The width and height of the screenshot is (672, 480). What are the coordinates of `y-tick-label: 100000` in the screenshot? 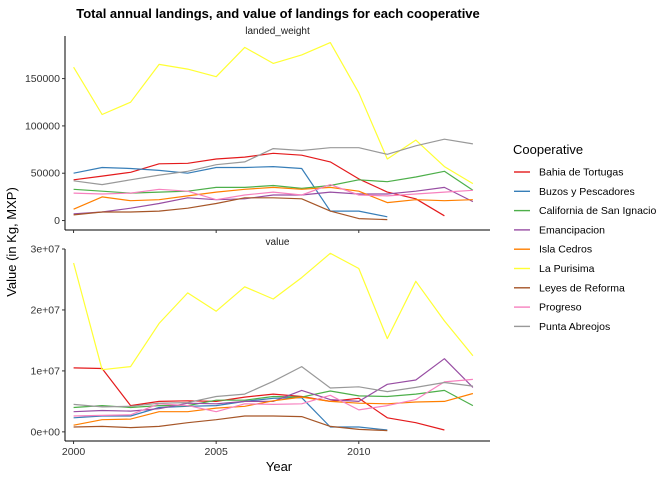 It's located at (42, 126).